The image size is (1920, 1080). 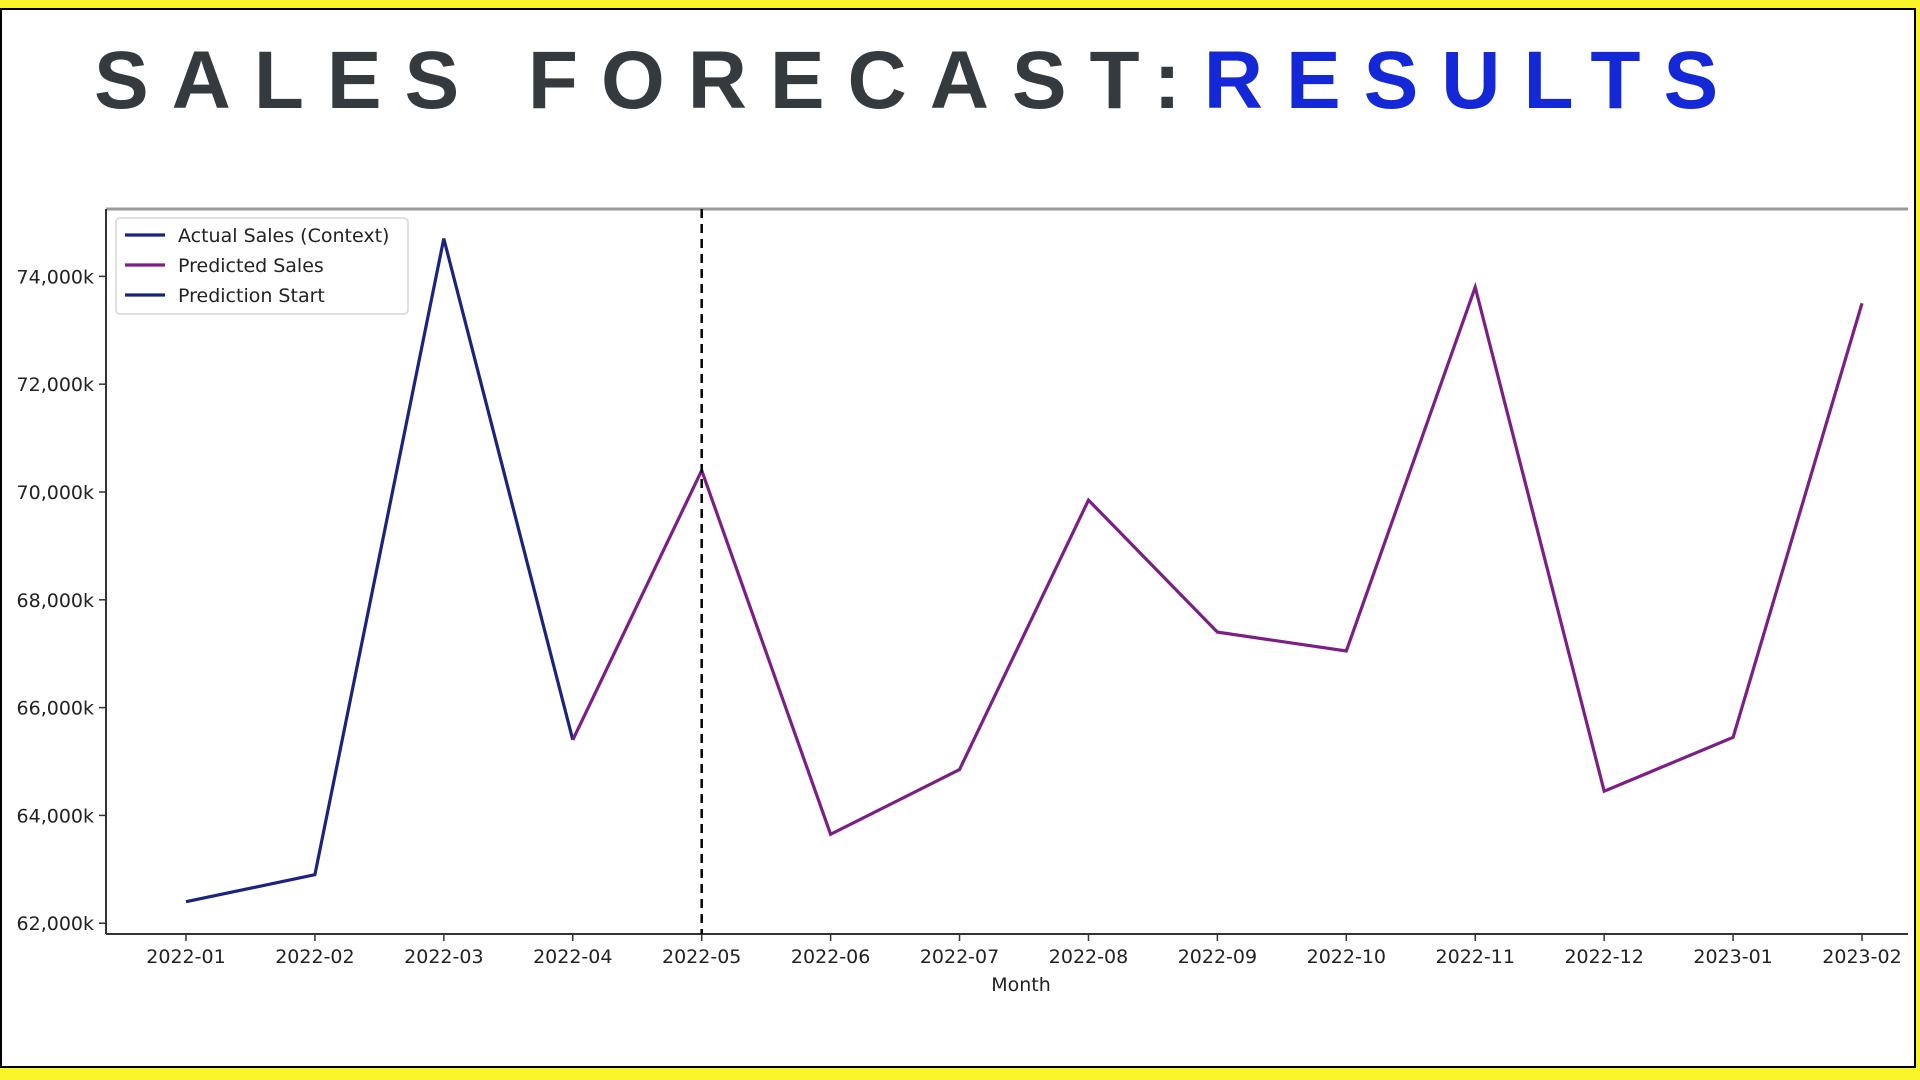 What do you see at coordinates (55, 601) in the screenshot?
I see `y-tick-label: 68,000k` at bounding box center [55, 601].